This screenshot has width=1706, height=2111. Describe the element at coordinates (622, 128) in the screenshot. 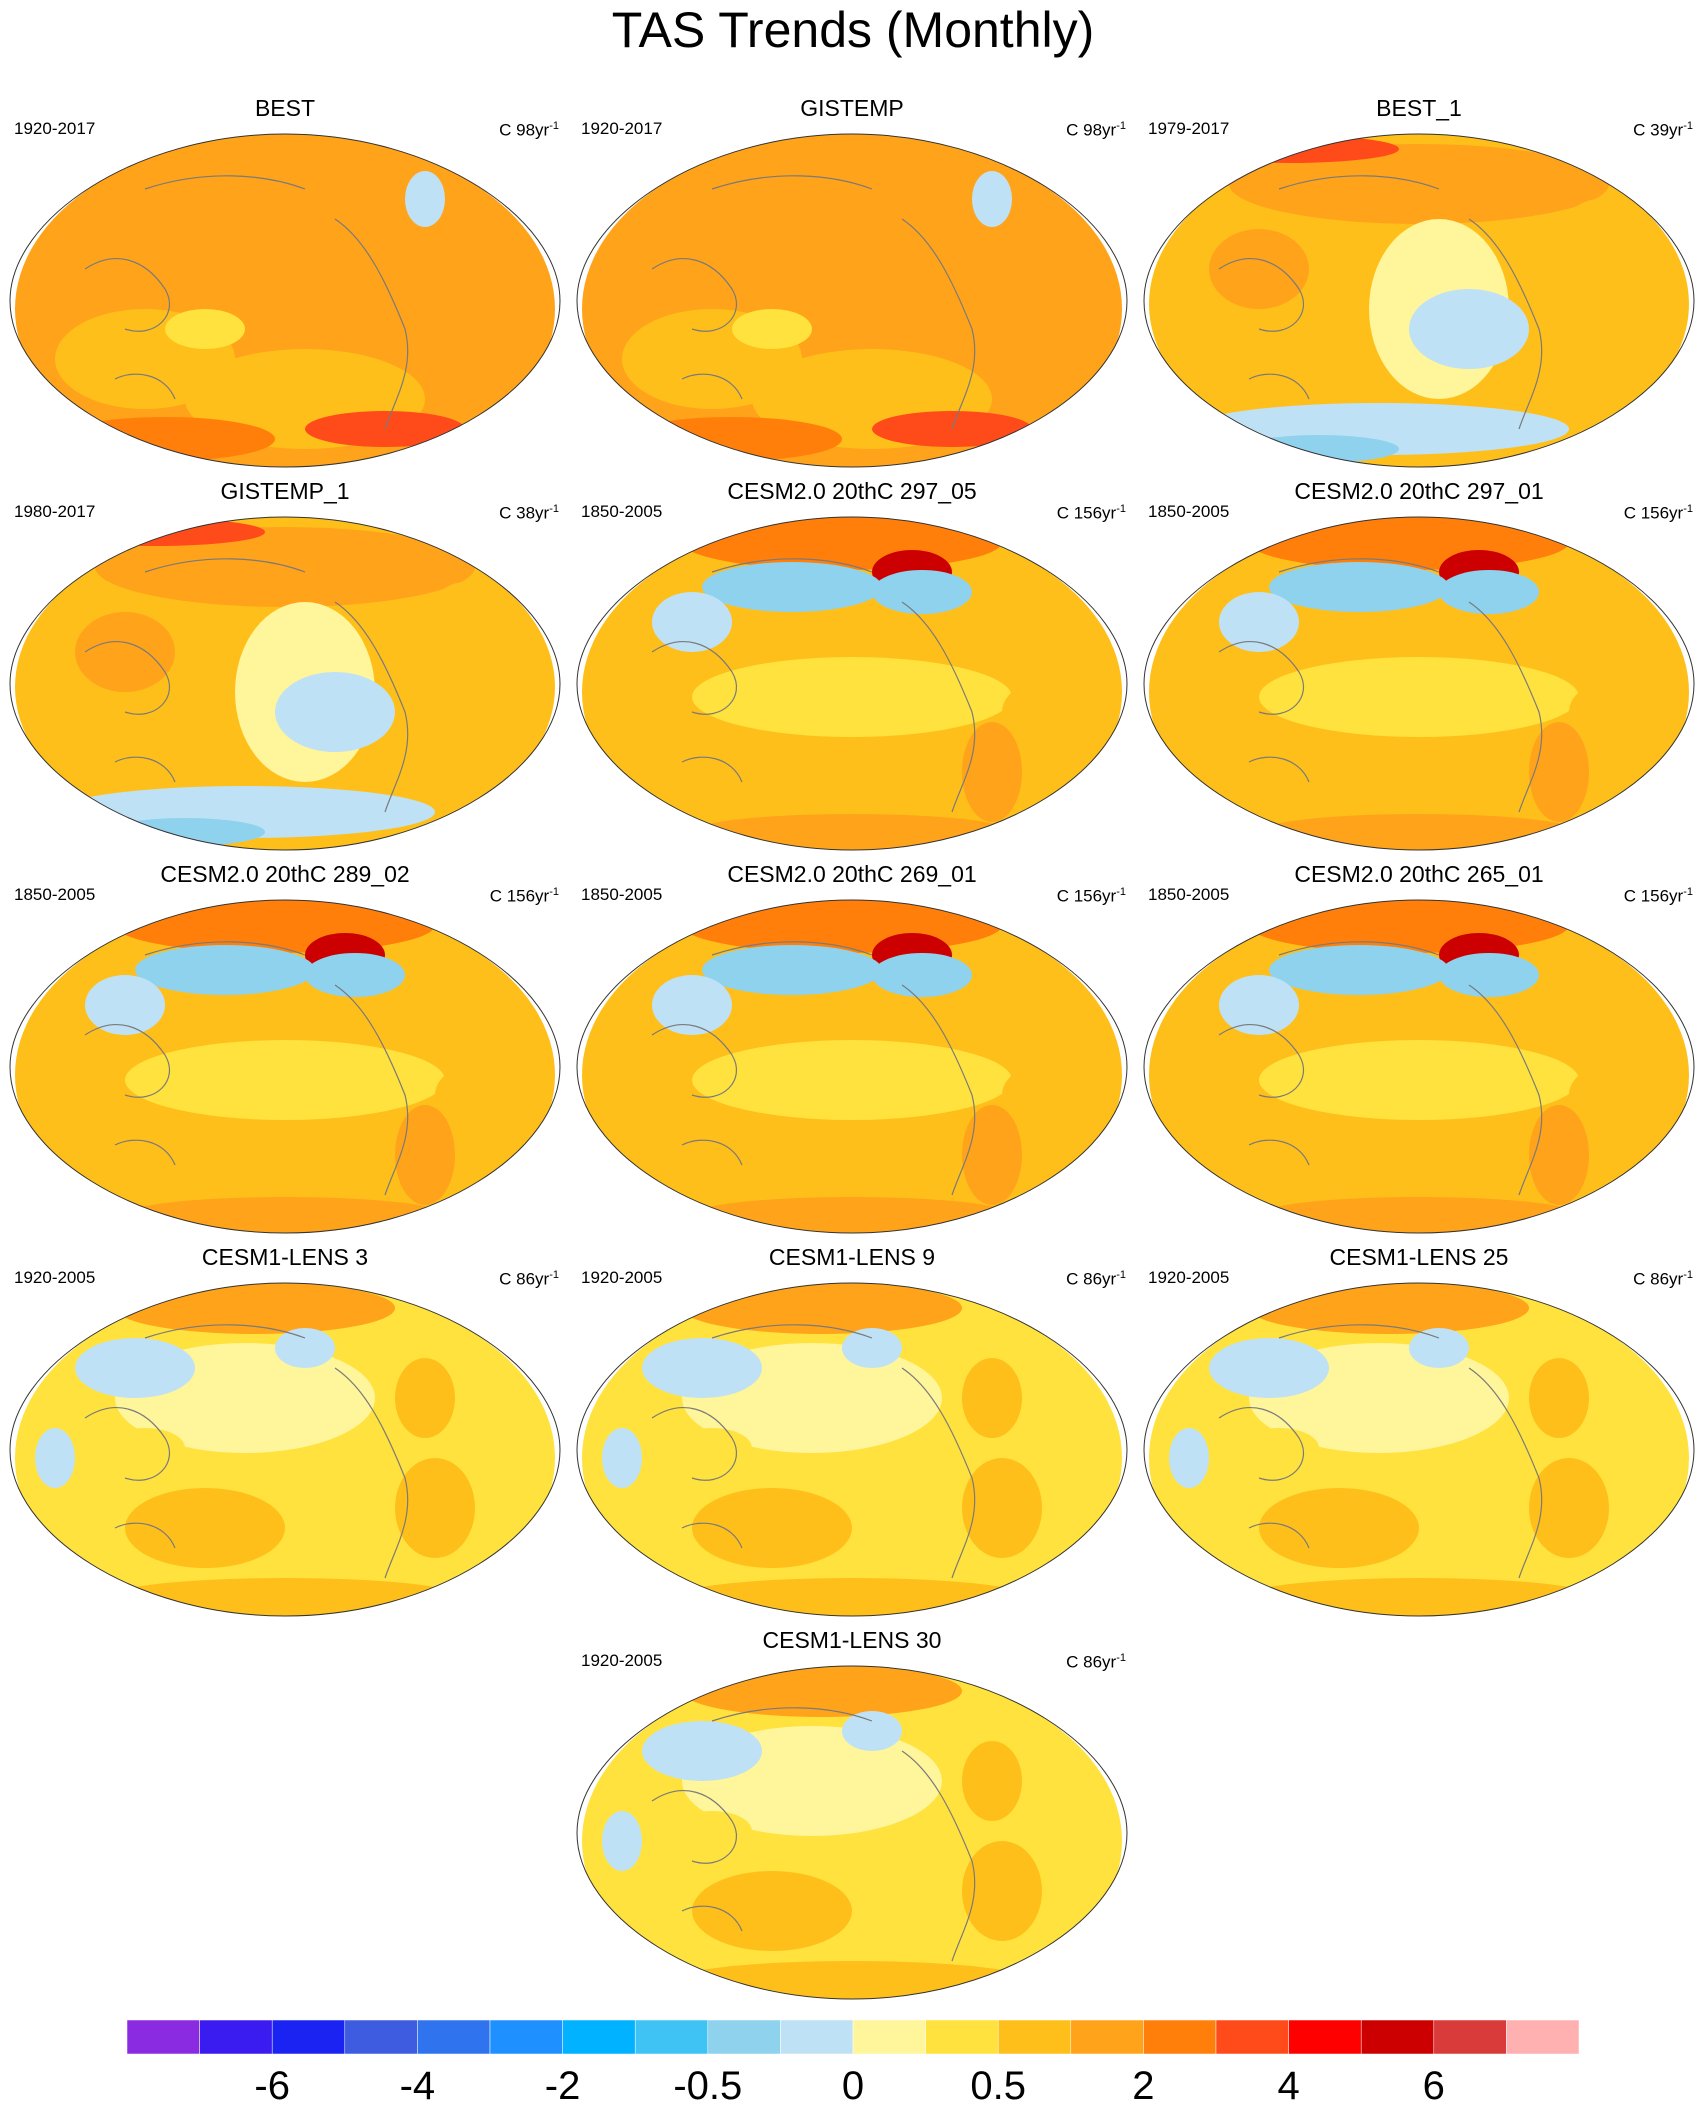

I see `panel-years: 1920-2017` at that location.